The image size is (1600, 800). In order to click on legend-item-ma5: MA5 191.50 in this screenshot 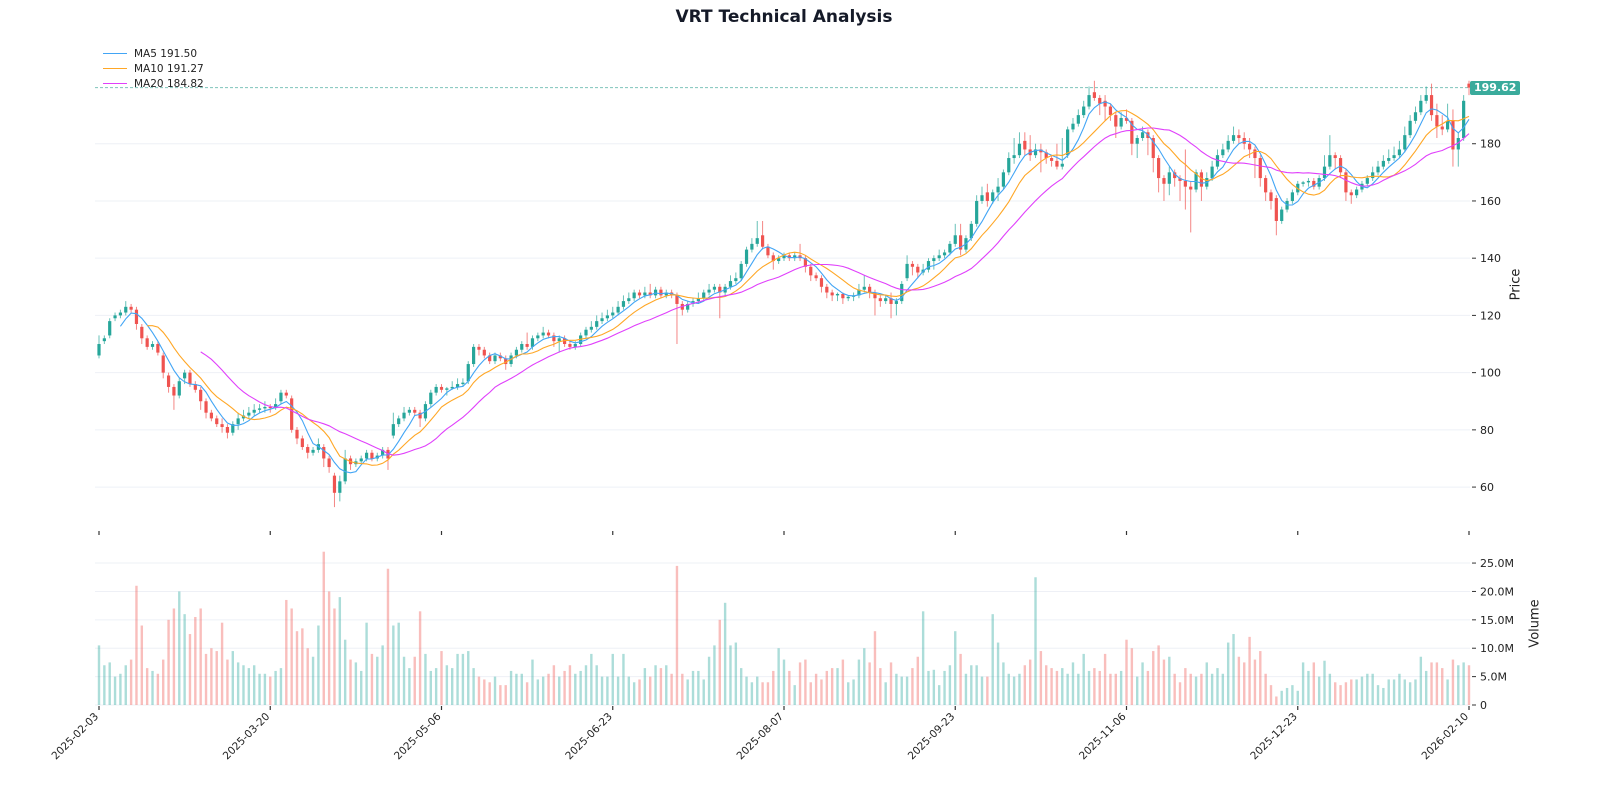, I will do `click(153, 53)`.